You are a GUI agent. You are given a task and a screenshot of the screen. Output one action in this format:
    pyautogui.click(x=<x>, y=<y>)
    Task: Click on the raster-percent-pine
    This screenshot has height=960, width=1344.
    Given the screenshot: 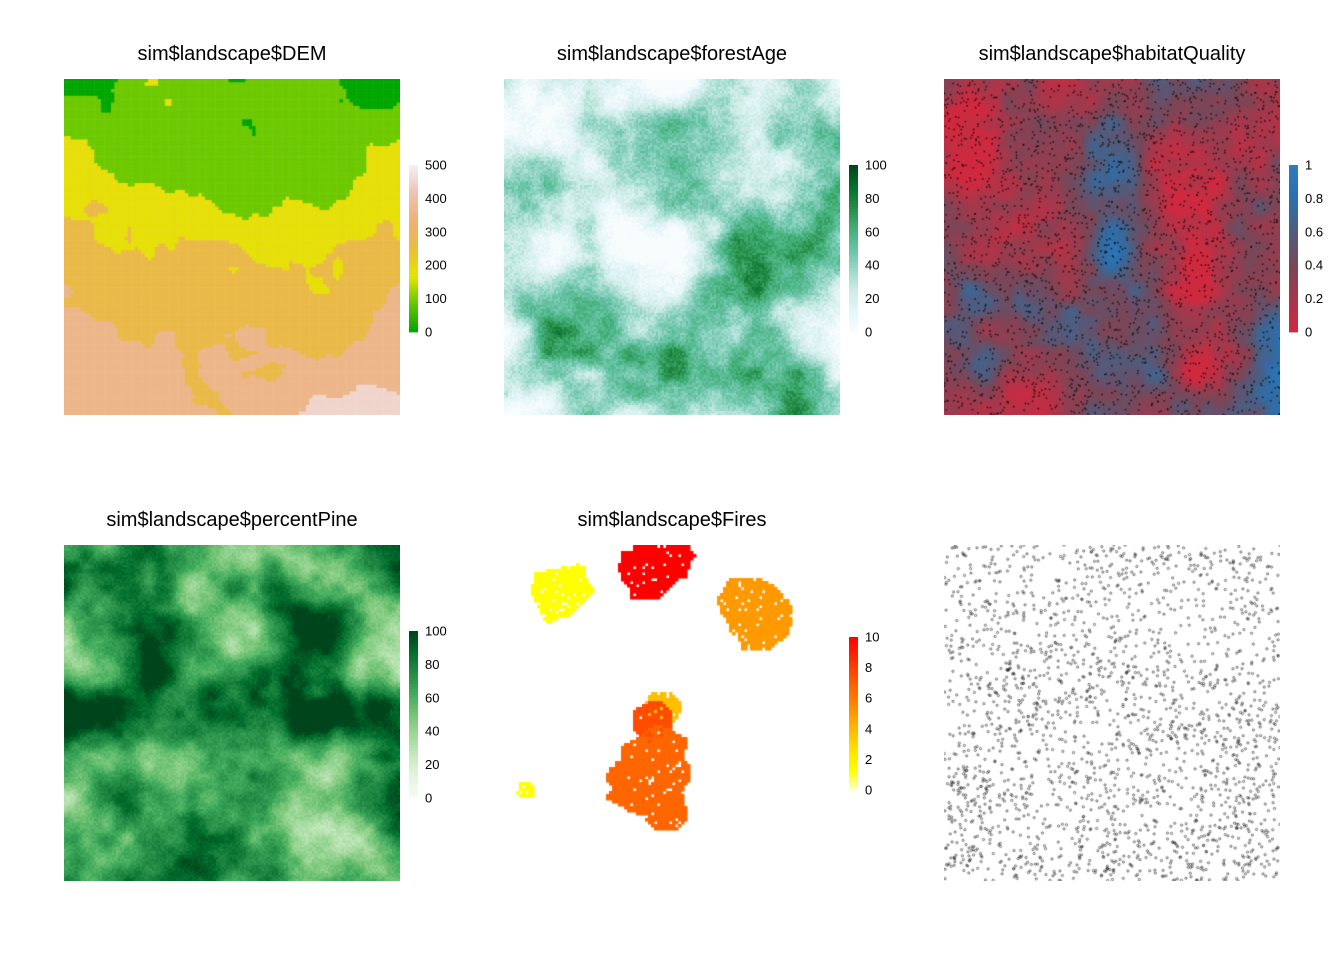 What is the action you would take?
    pyautogui.click(x=232, y=713)
    